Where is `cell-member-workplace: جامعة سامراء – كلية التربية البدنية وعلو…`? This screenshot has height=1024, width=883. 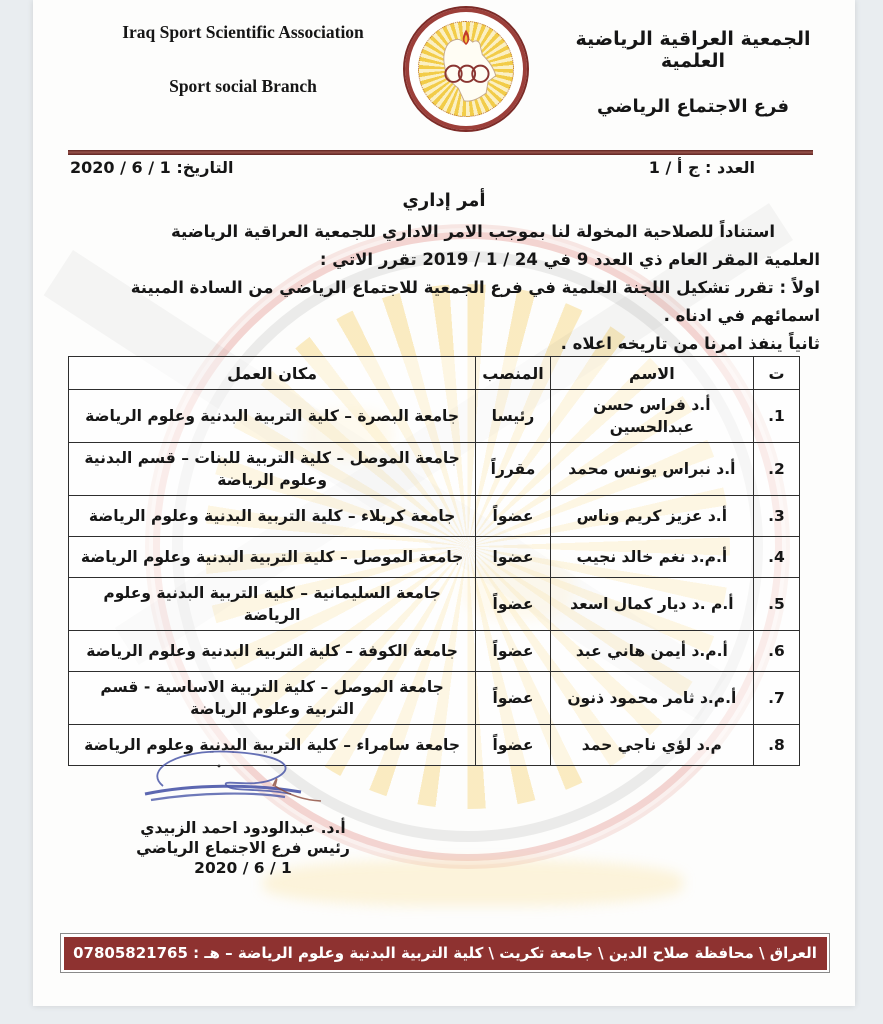 cell-member-workplace: جامعة سامراء – كلية التربية البدنية وعلو… is located at coordinates (272, 745).